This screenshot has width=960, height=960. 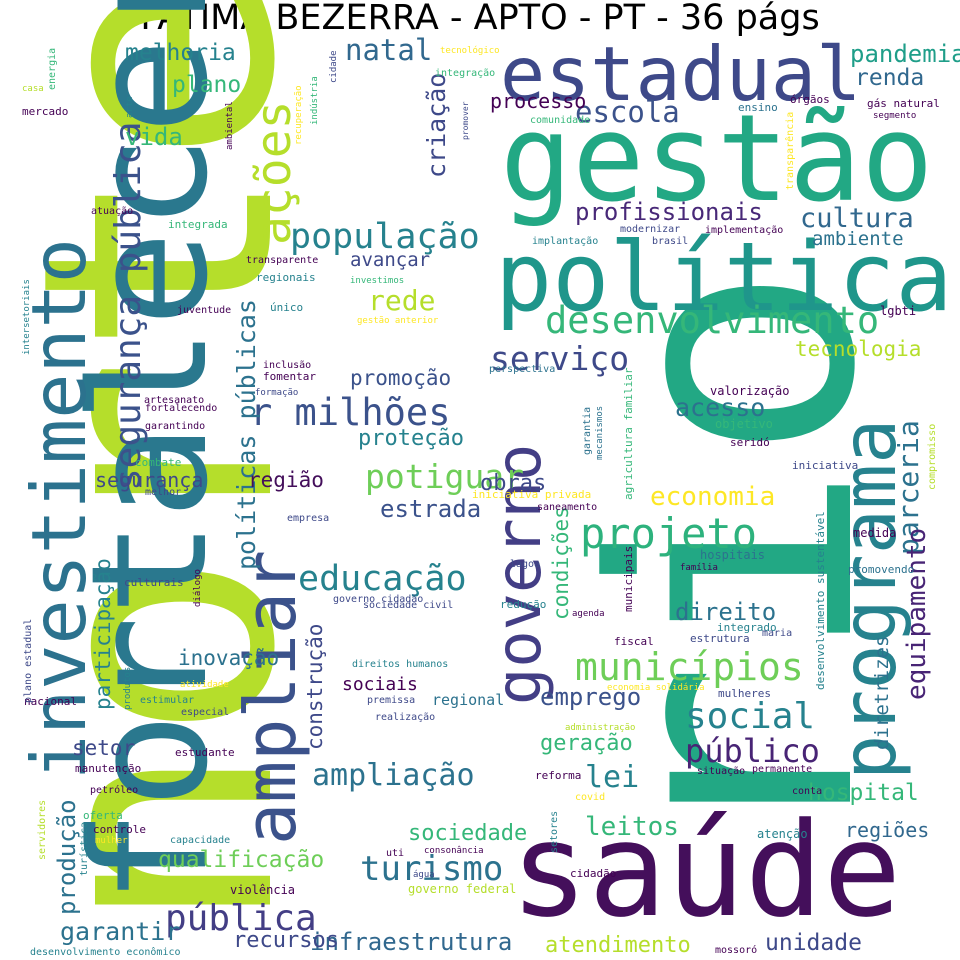 I want to click on cloud-word: projeto, so click(x=668, y=533).